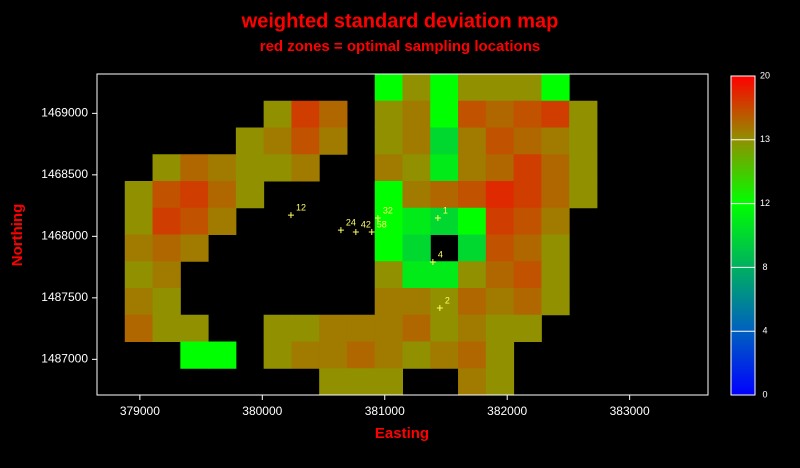  Describe the element at coordinates (765, 139) in the screenshot. I see `colorbar-tick-label: 13` at that location.